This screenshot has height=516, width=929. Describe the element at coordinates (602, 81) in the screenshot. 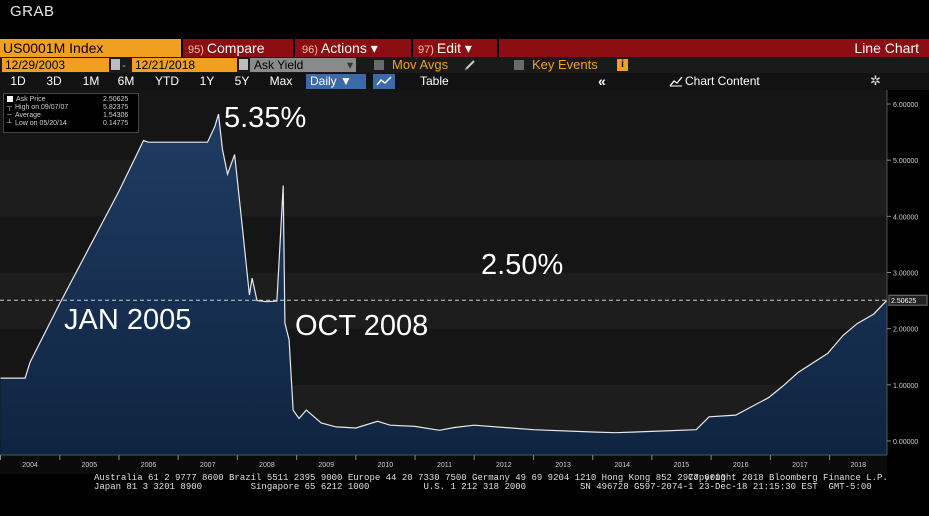

I see `collapse-icon: «` at that location.